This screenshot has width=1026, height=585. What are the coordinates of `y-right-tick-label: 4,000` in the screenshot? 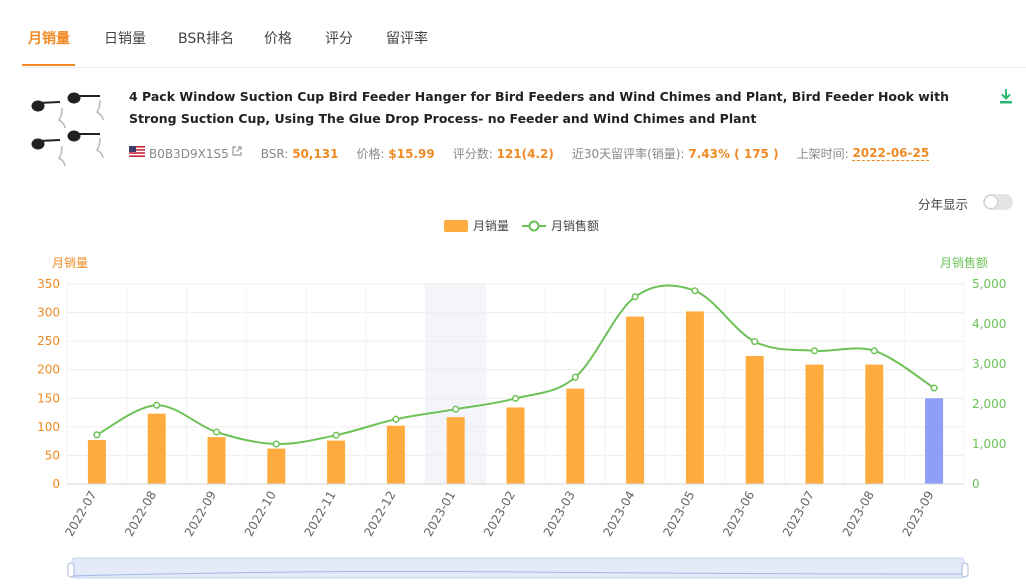 It's located at (989, 324).